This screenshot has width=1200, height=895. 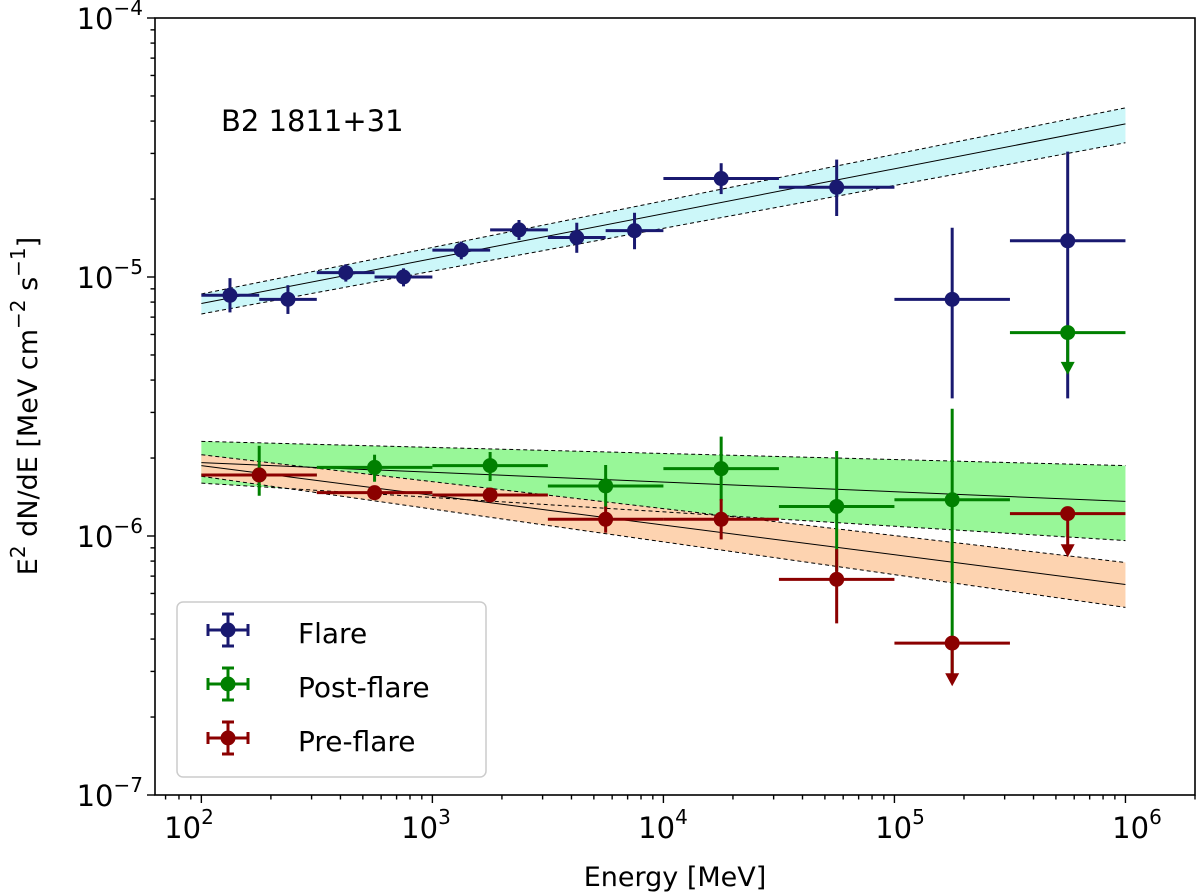 I want to click on x-tick-label-2: 10⁴, so click(x=663, y=825).